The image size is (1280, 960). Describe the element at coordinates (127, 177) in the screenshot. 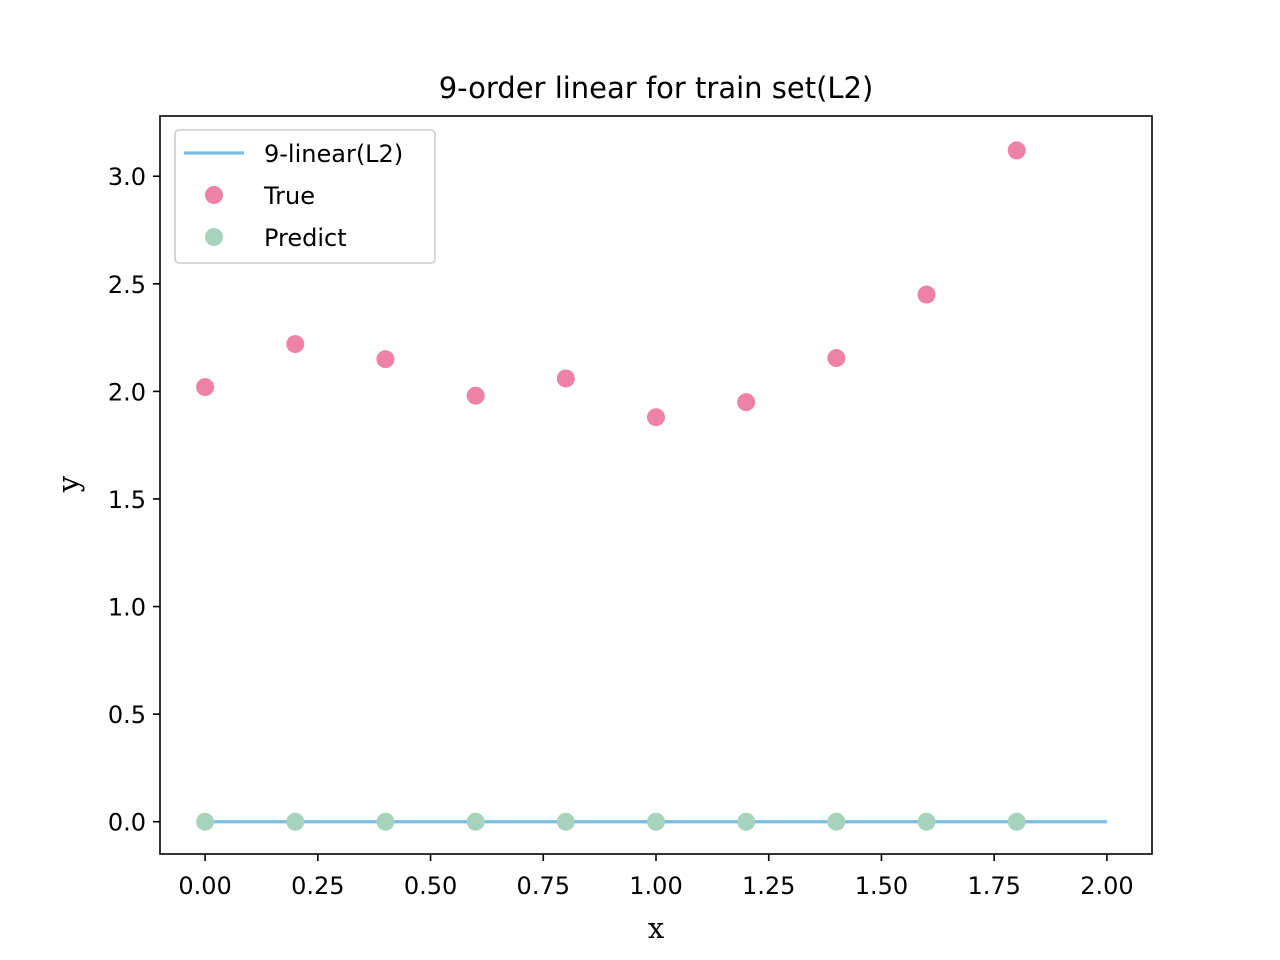

I see `y-tick-label: 3.0` at that location.